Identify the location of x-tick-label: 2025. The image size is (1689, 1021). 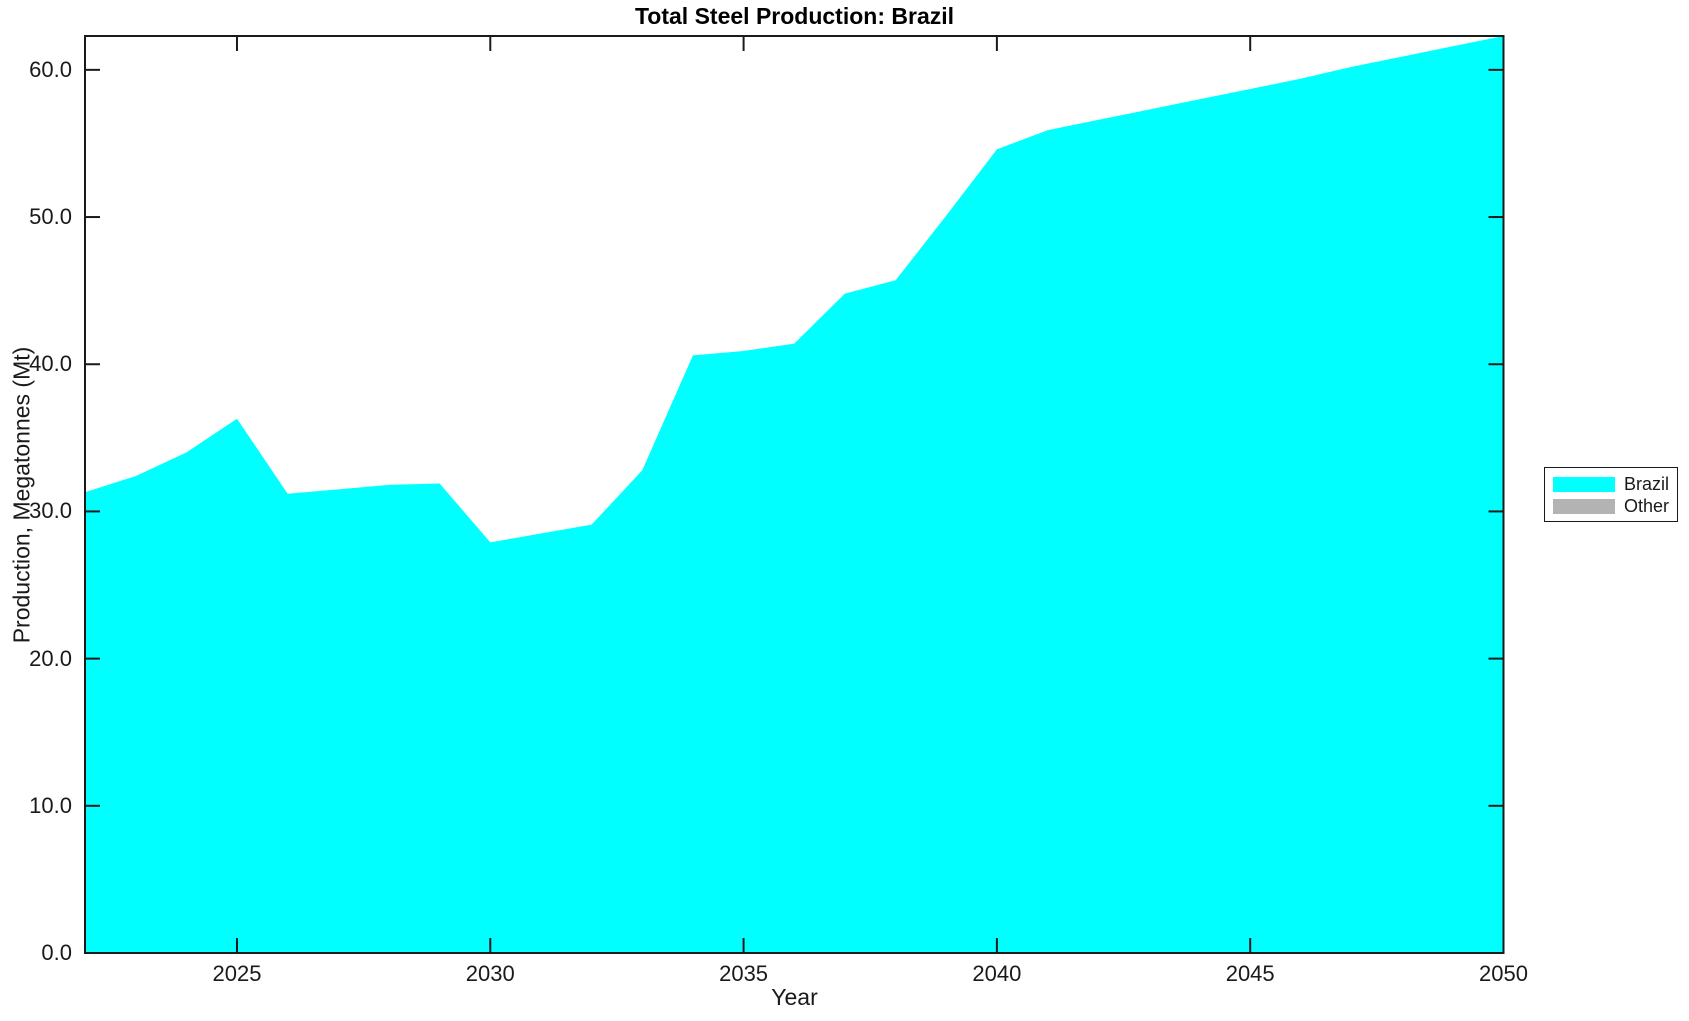
(237, 973).